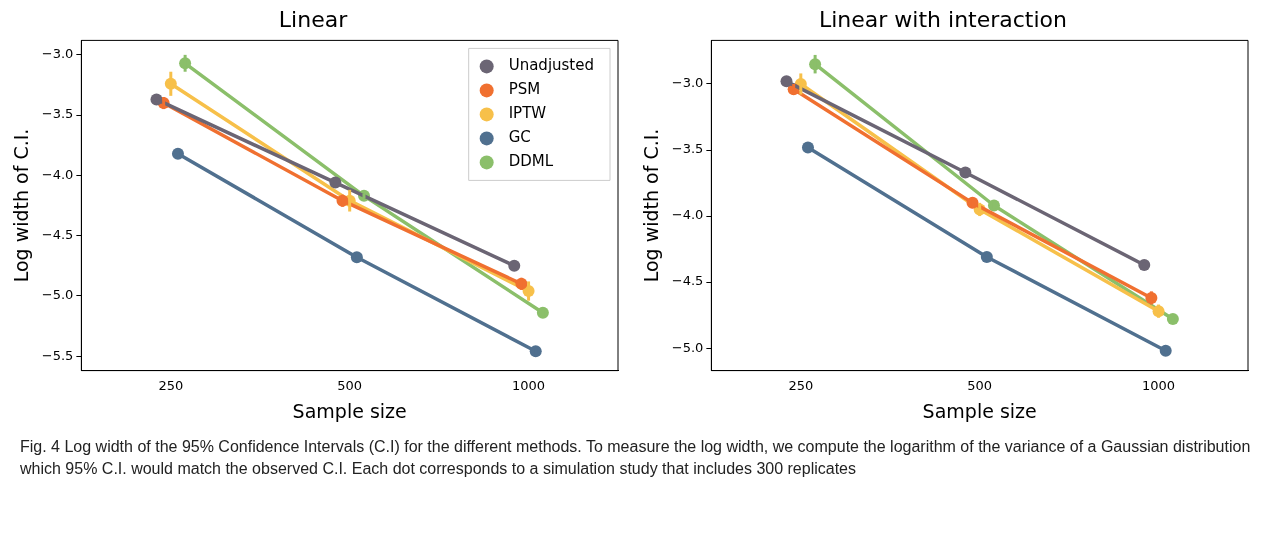 The height and width of the screenshot is (550, 1282). Describe the element at coordinates (531, 161) in the screenshot. I see `legend-label: DDML` at that location.